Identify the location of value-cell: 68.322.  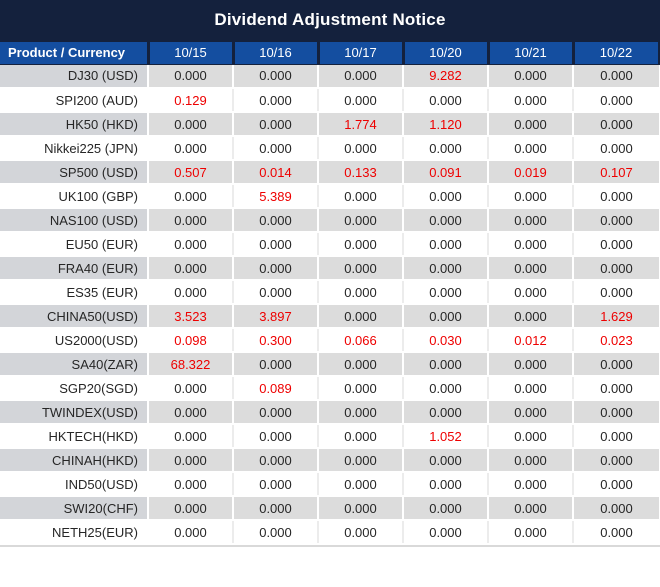
(191, 364).